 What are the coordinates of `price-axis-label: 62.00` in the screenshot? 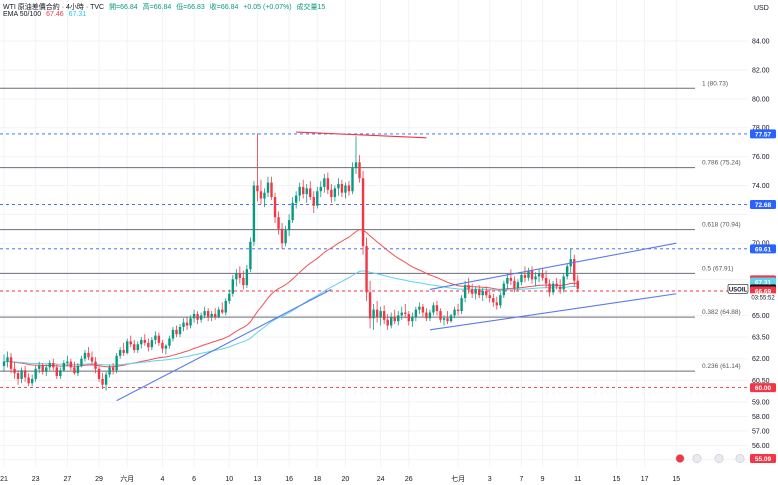 It's located at (761, 359).